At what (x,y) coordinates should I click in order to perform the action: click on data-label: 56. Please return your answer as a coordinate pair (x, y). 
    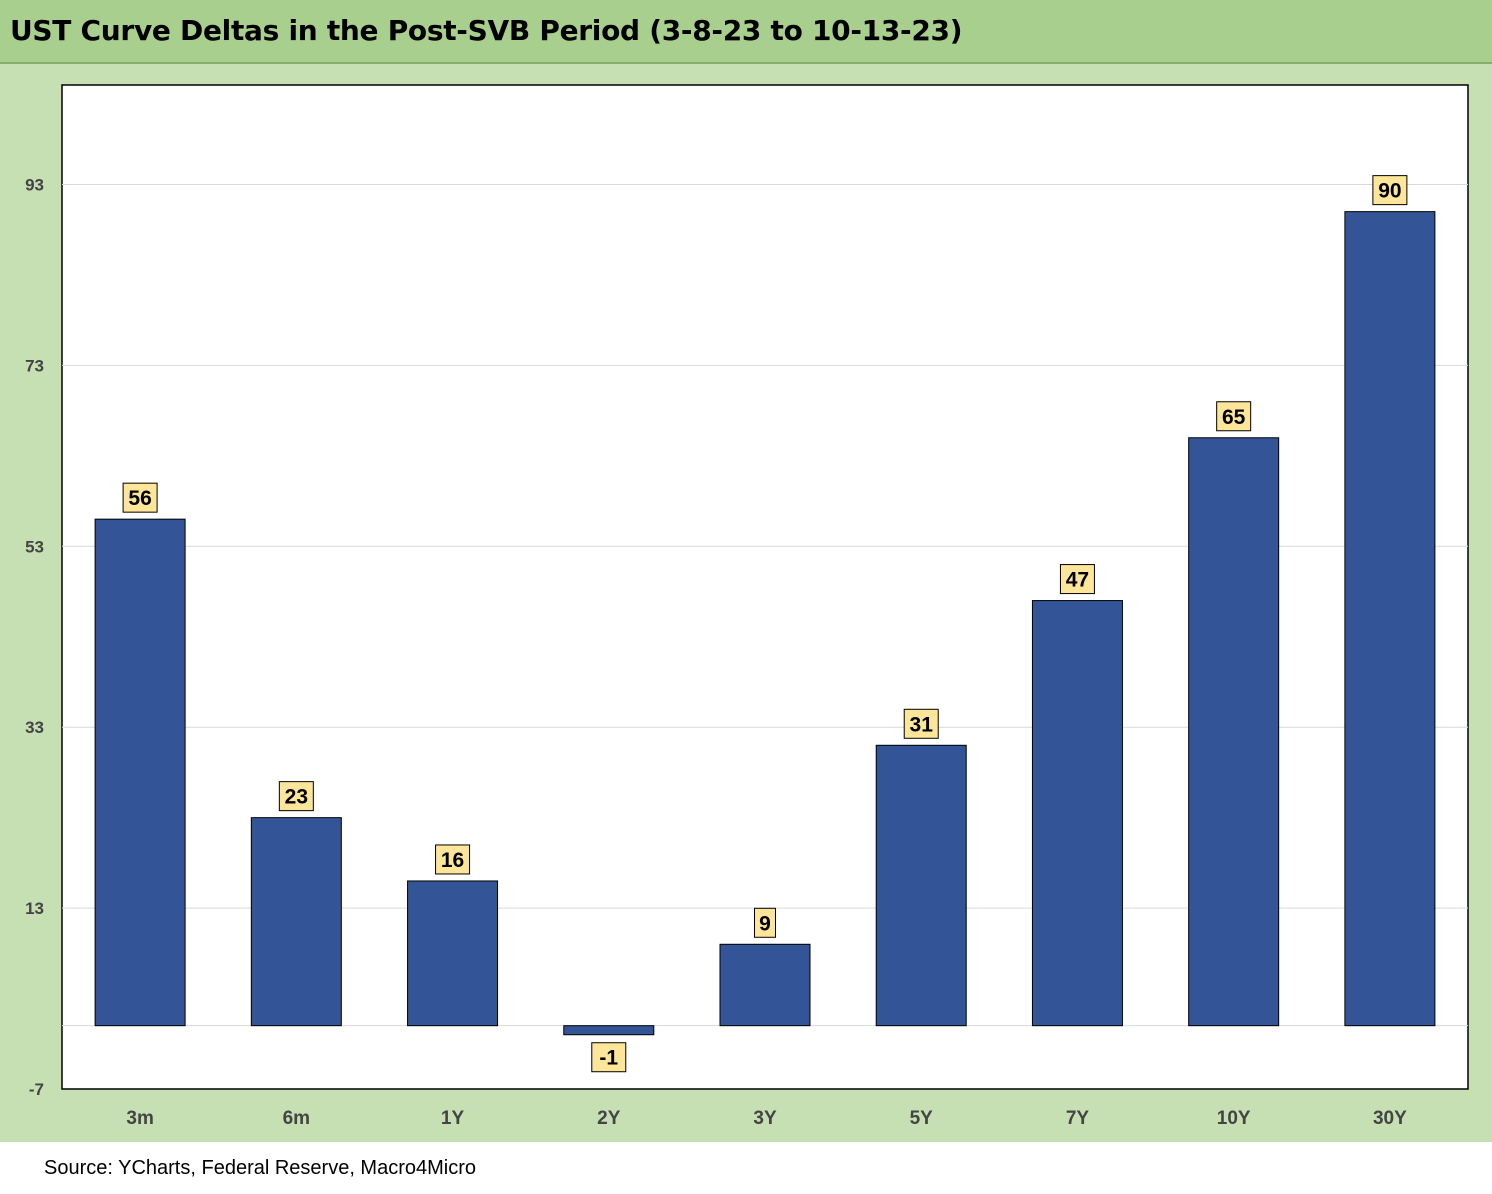
    Looking at the image, I should click on (139, 498).